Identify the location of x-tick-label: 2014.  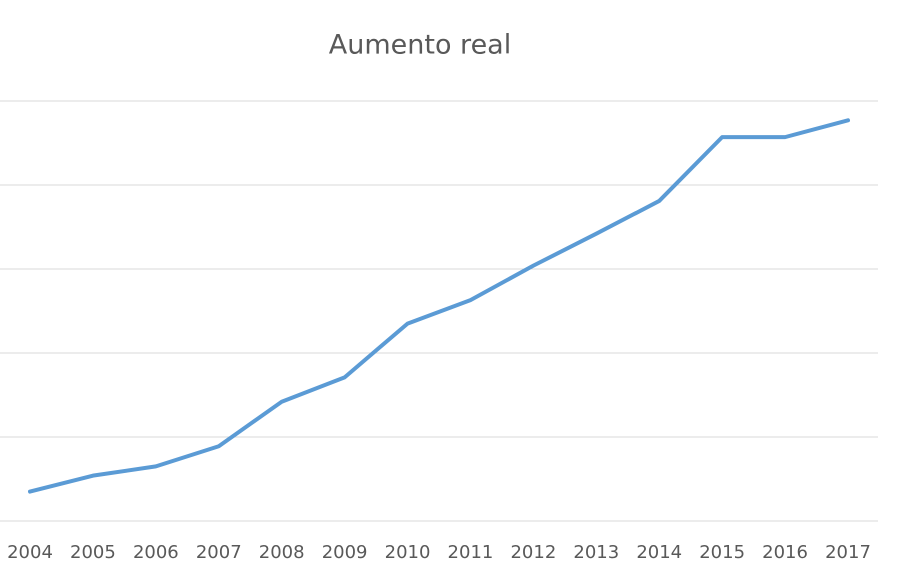
(659, 552).